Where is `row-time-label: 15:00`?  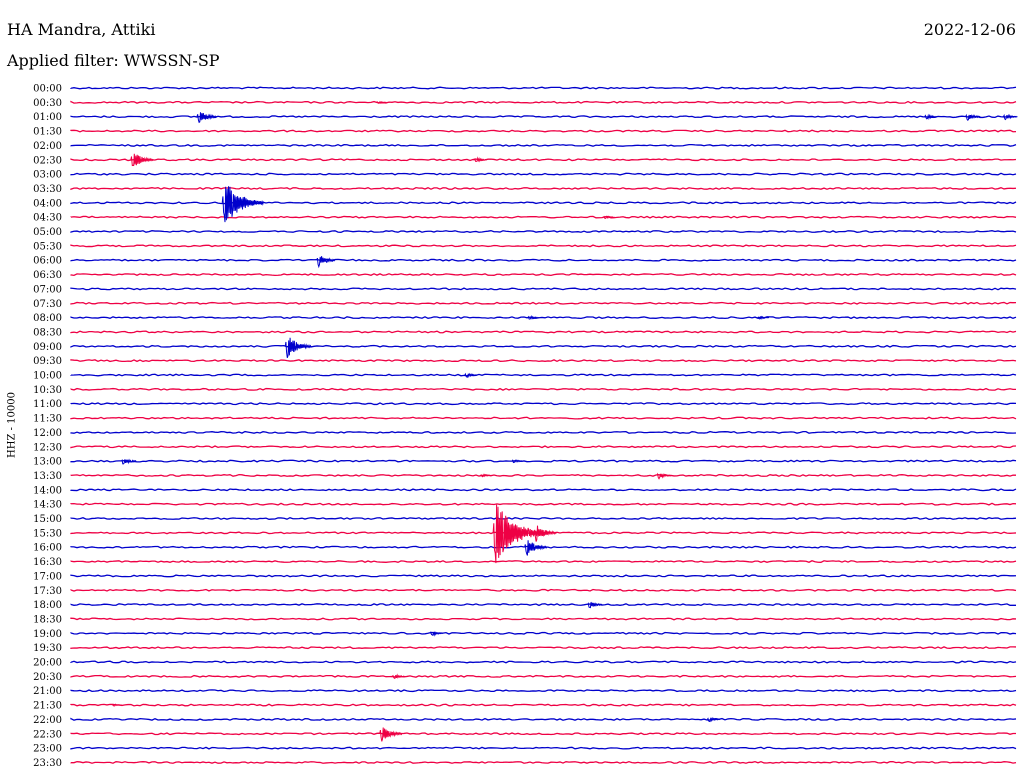
row-time-label: 15:00 is located at coordinates (47, 519).